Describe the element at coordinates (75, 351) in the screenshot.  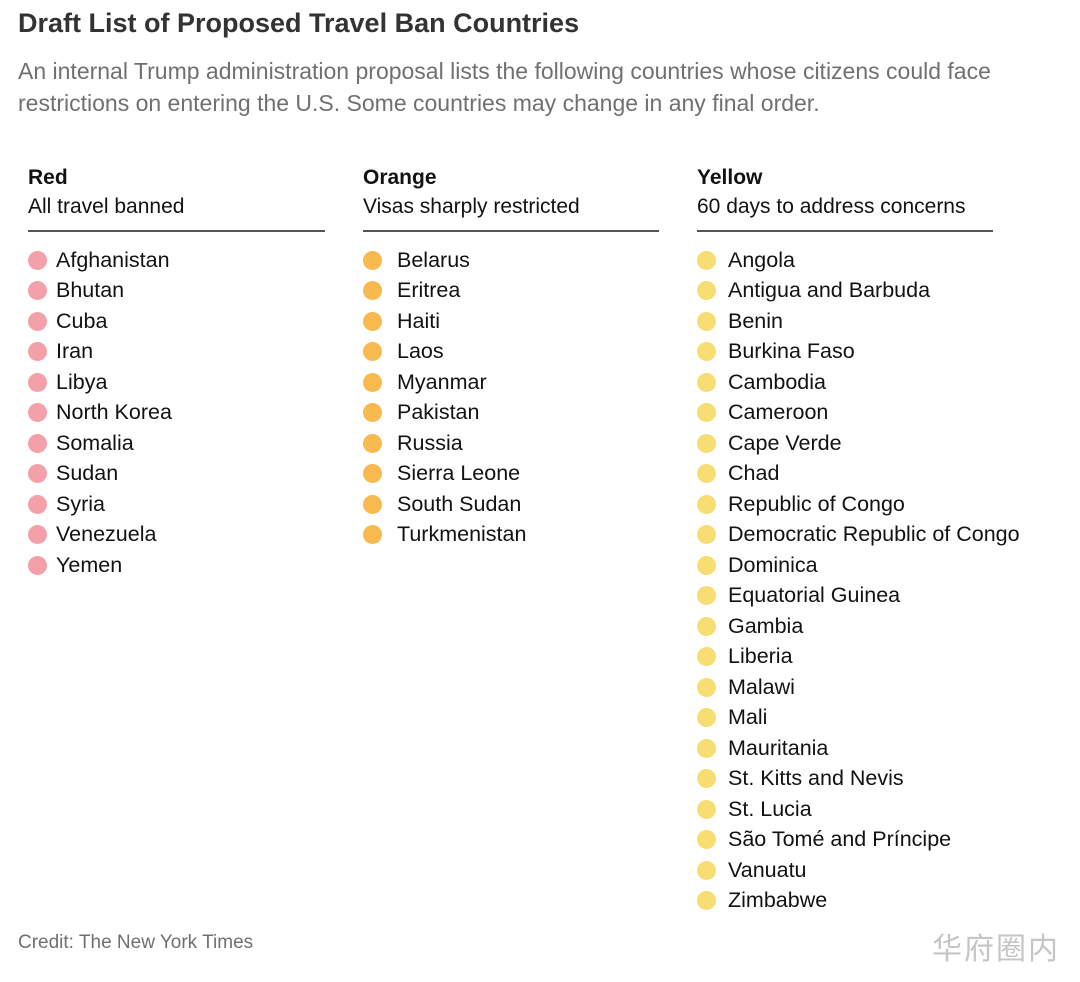
I see `country-name: Iran` at that location.